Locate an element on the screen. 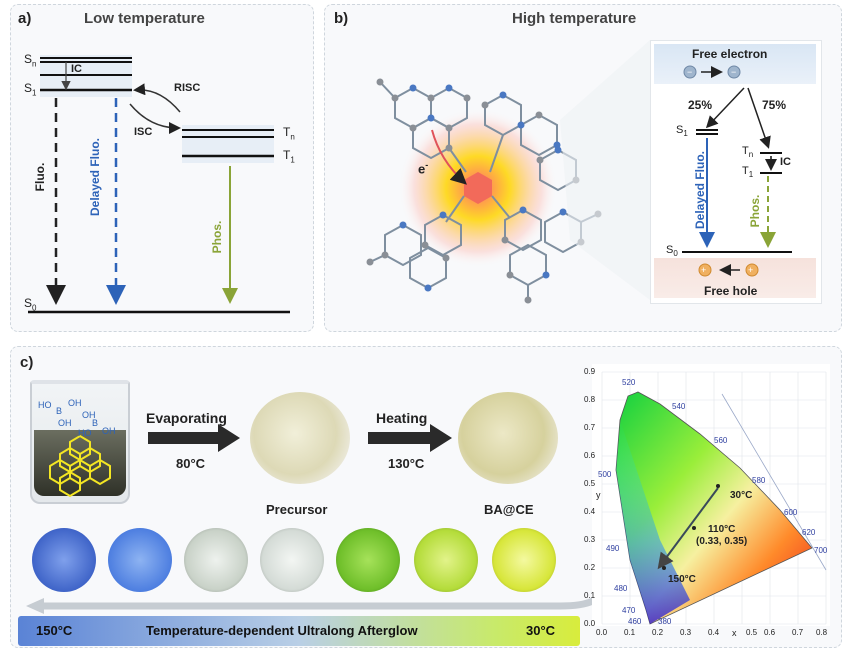 The image size is (849, 652). beaker-b-2: B is located at coordinates (95, 423).